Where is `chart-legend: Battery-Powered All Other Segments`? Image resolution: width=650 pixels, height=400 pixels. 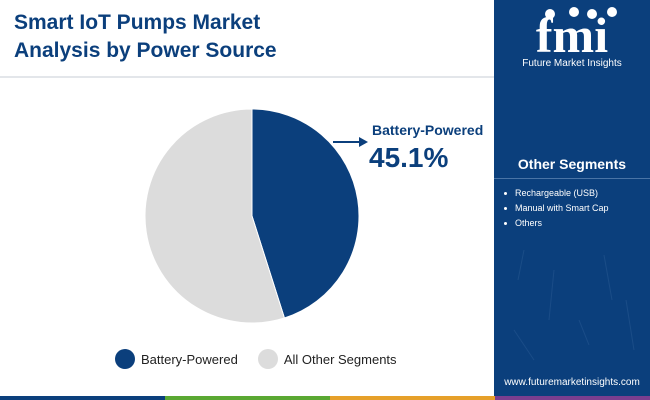 chart-legend: Battery-Powered All Other Segments is located at coordinates (266, 359).